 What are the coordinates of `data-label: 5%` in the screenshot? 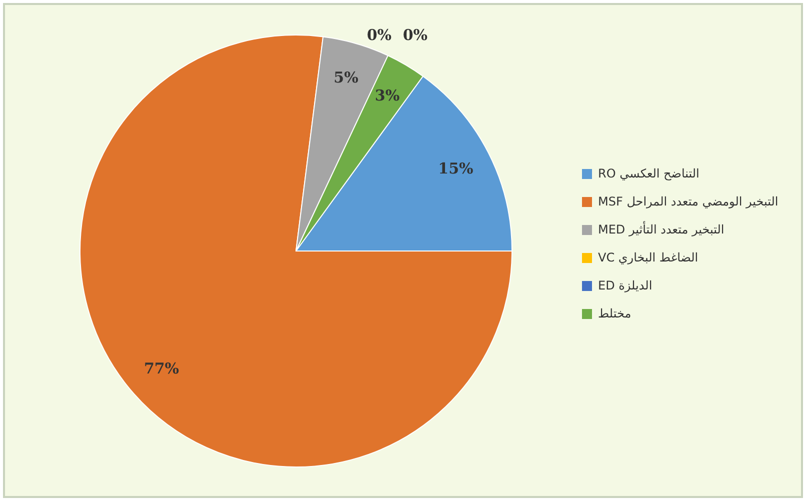 It's located at (346, 77).